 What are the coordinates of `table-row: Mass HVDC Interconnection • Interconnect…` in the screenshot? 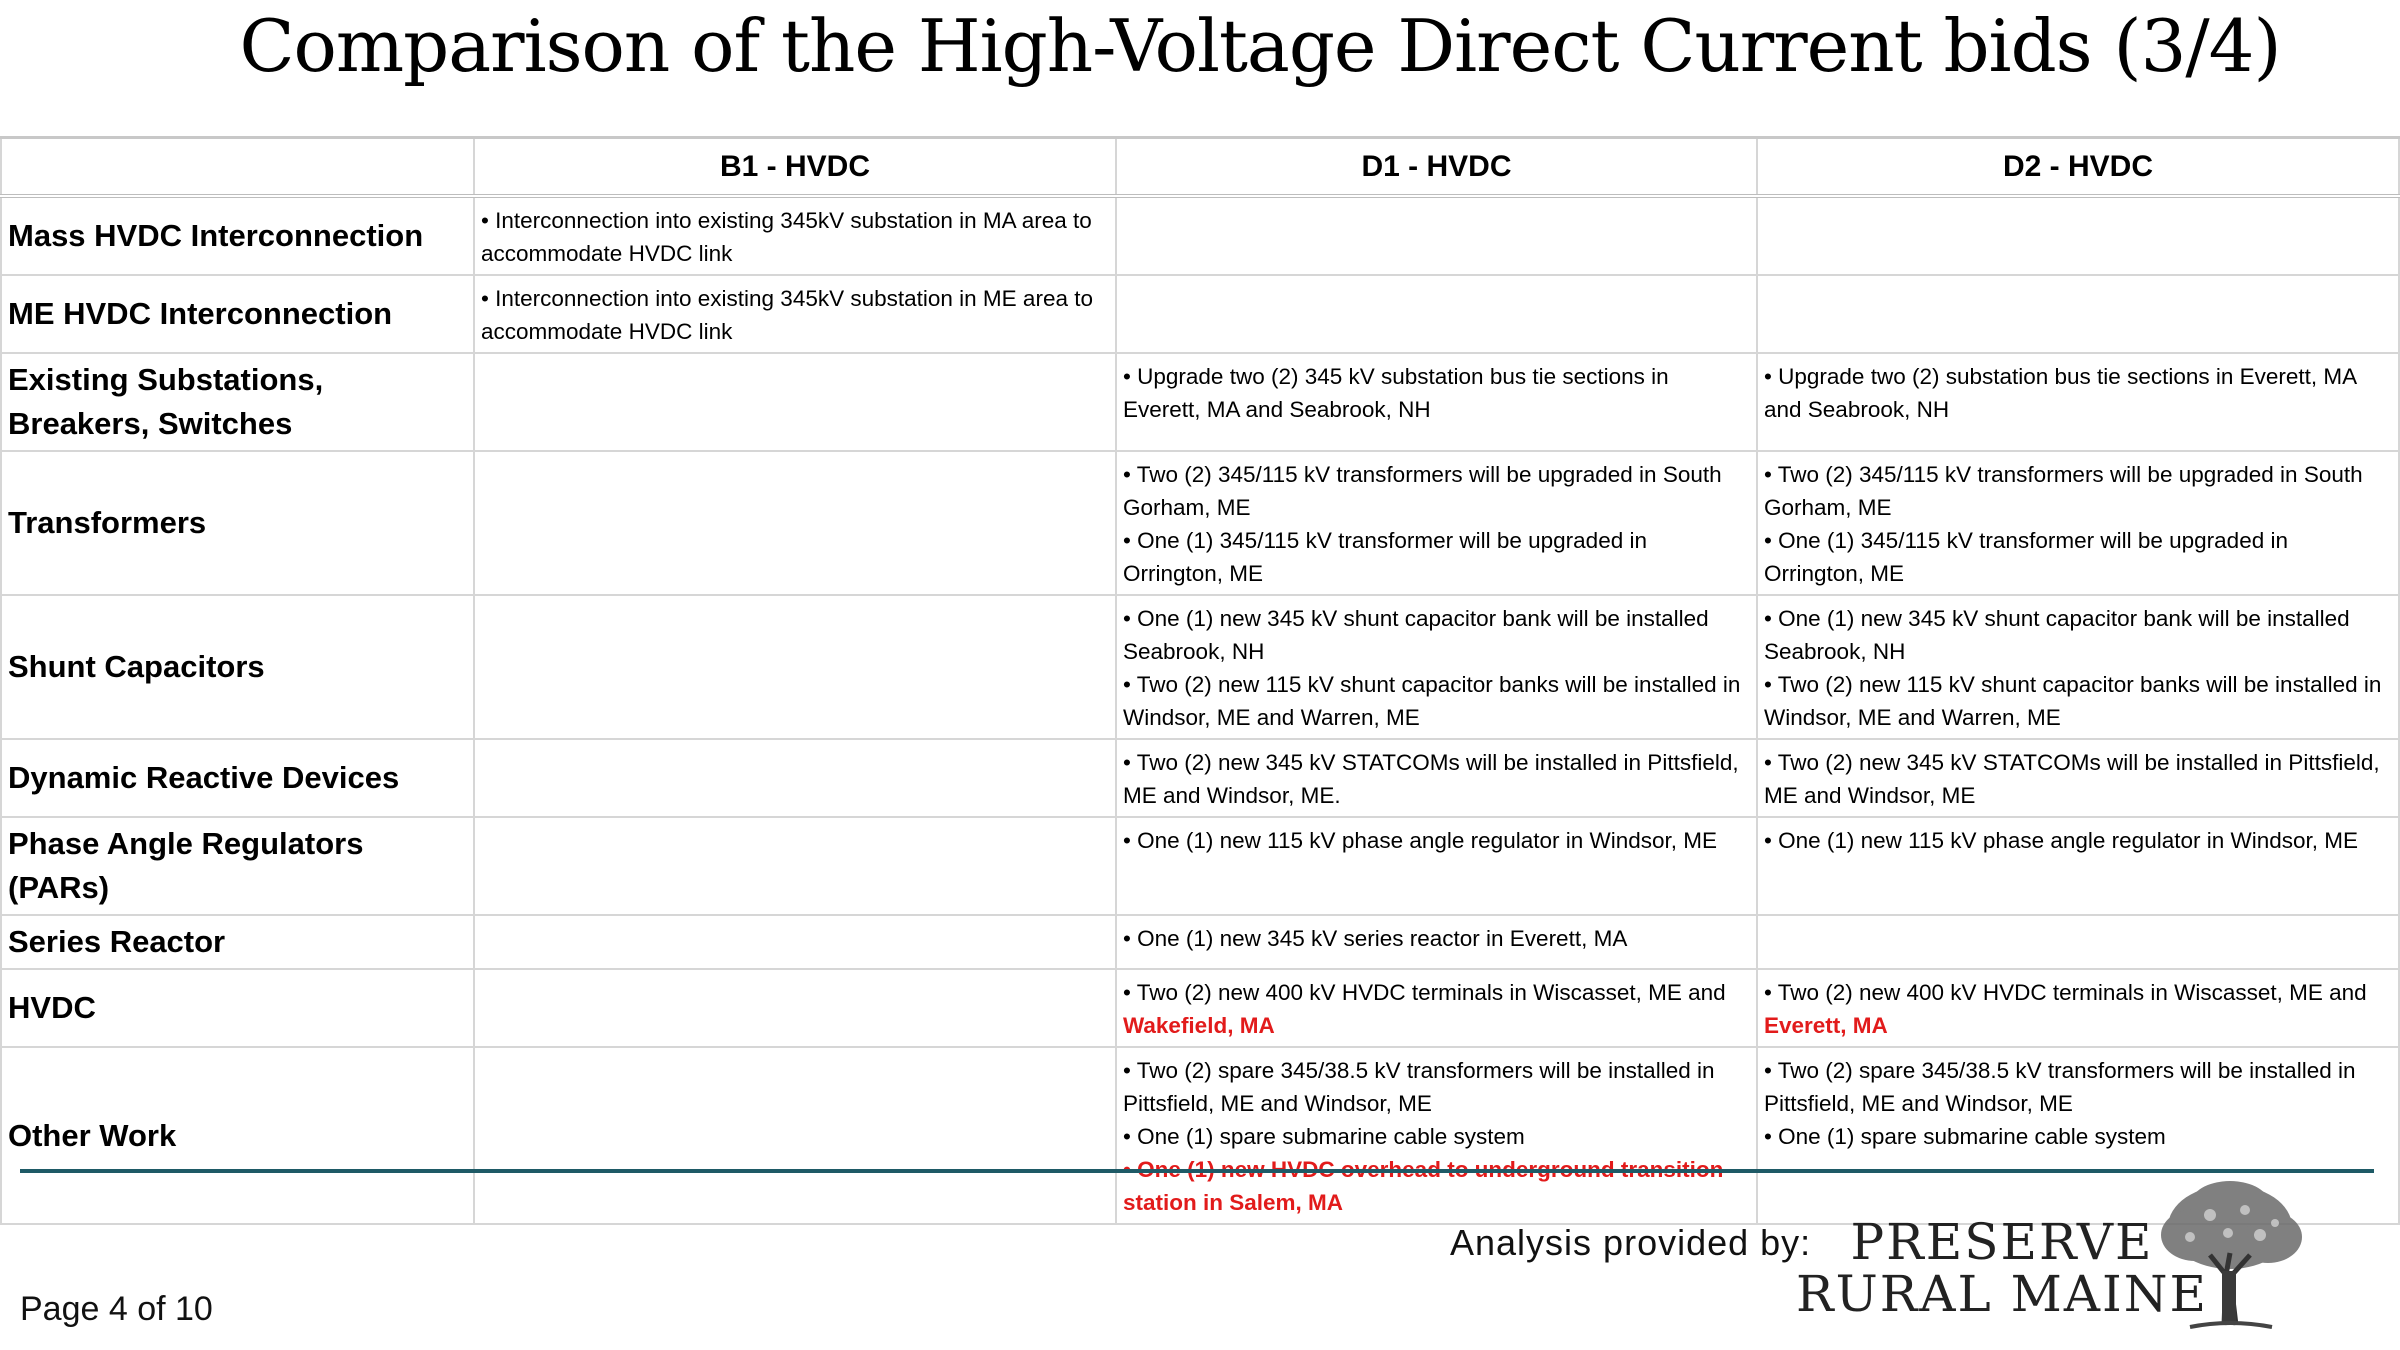 It's located at (1200, 235).